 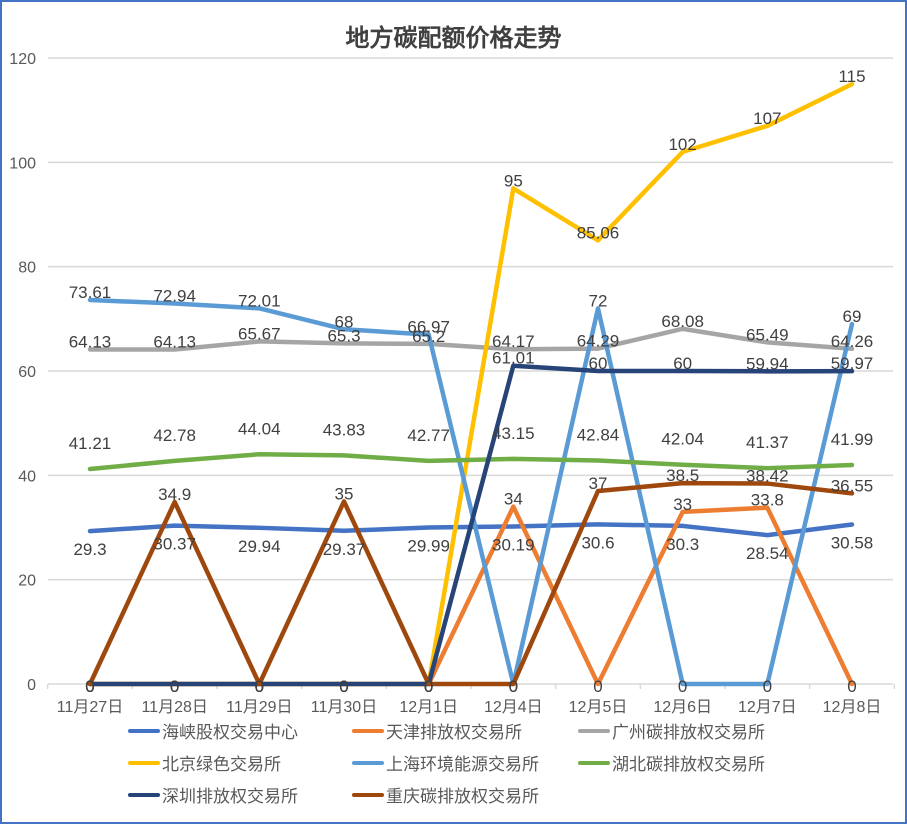 What do you see at coordinates (89, 549) in the screenshot?
I see `data-label: 29.3` at bounding box center [89, 549].